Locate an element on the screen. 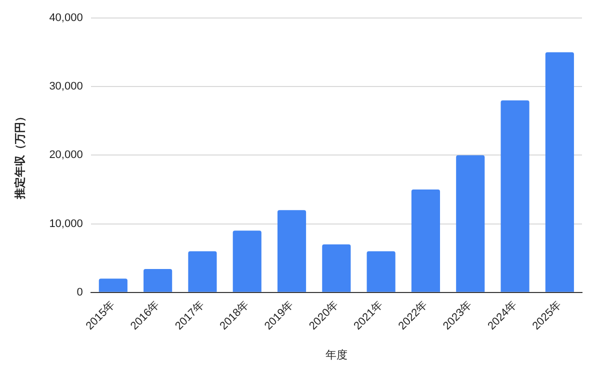  y-tick-label: 30,000 is located at coordinates (66, 86).